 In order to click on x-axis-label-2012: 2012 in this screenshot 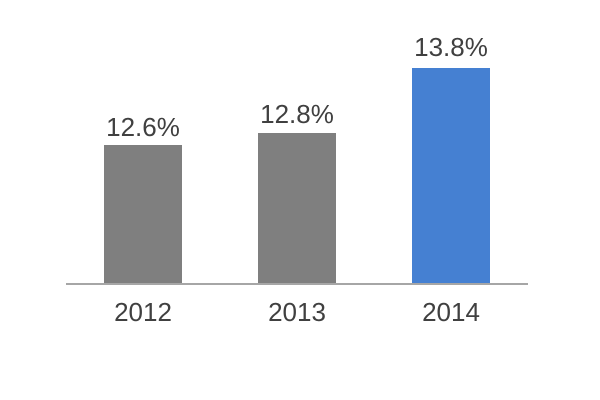, I will do `click(143, 312)`.